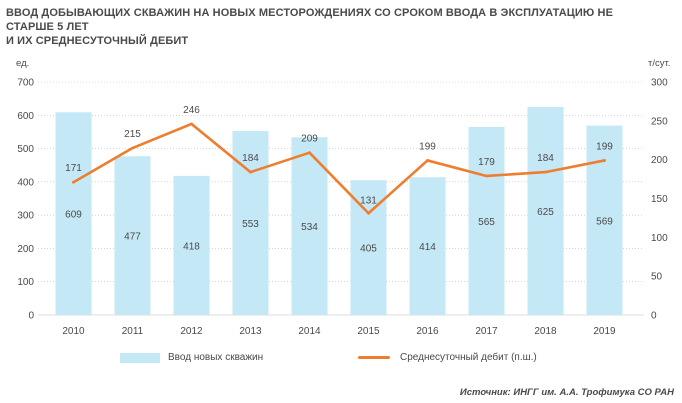 This screenshot has height=403, width=682. Describe the element at coordinates (73, 168) in the screenshot. I see `line-value-label: 171` at that location.